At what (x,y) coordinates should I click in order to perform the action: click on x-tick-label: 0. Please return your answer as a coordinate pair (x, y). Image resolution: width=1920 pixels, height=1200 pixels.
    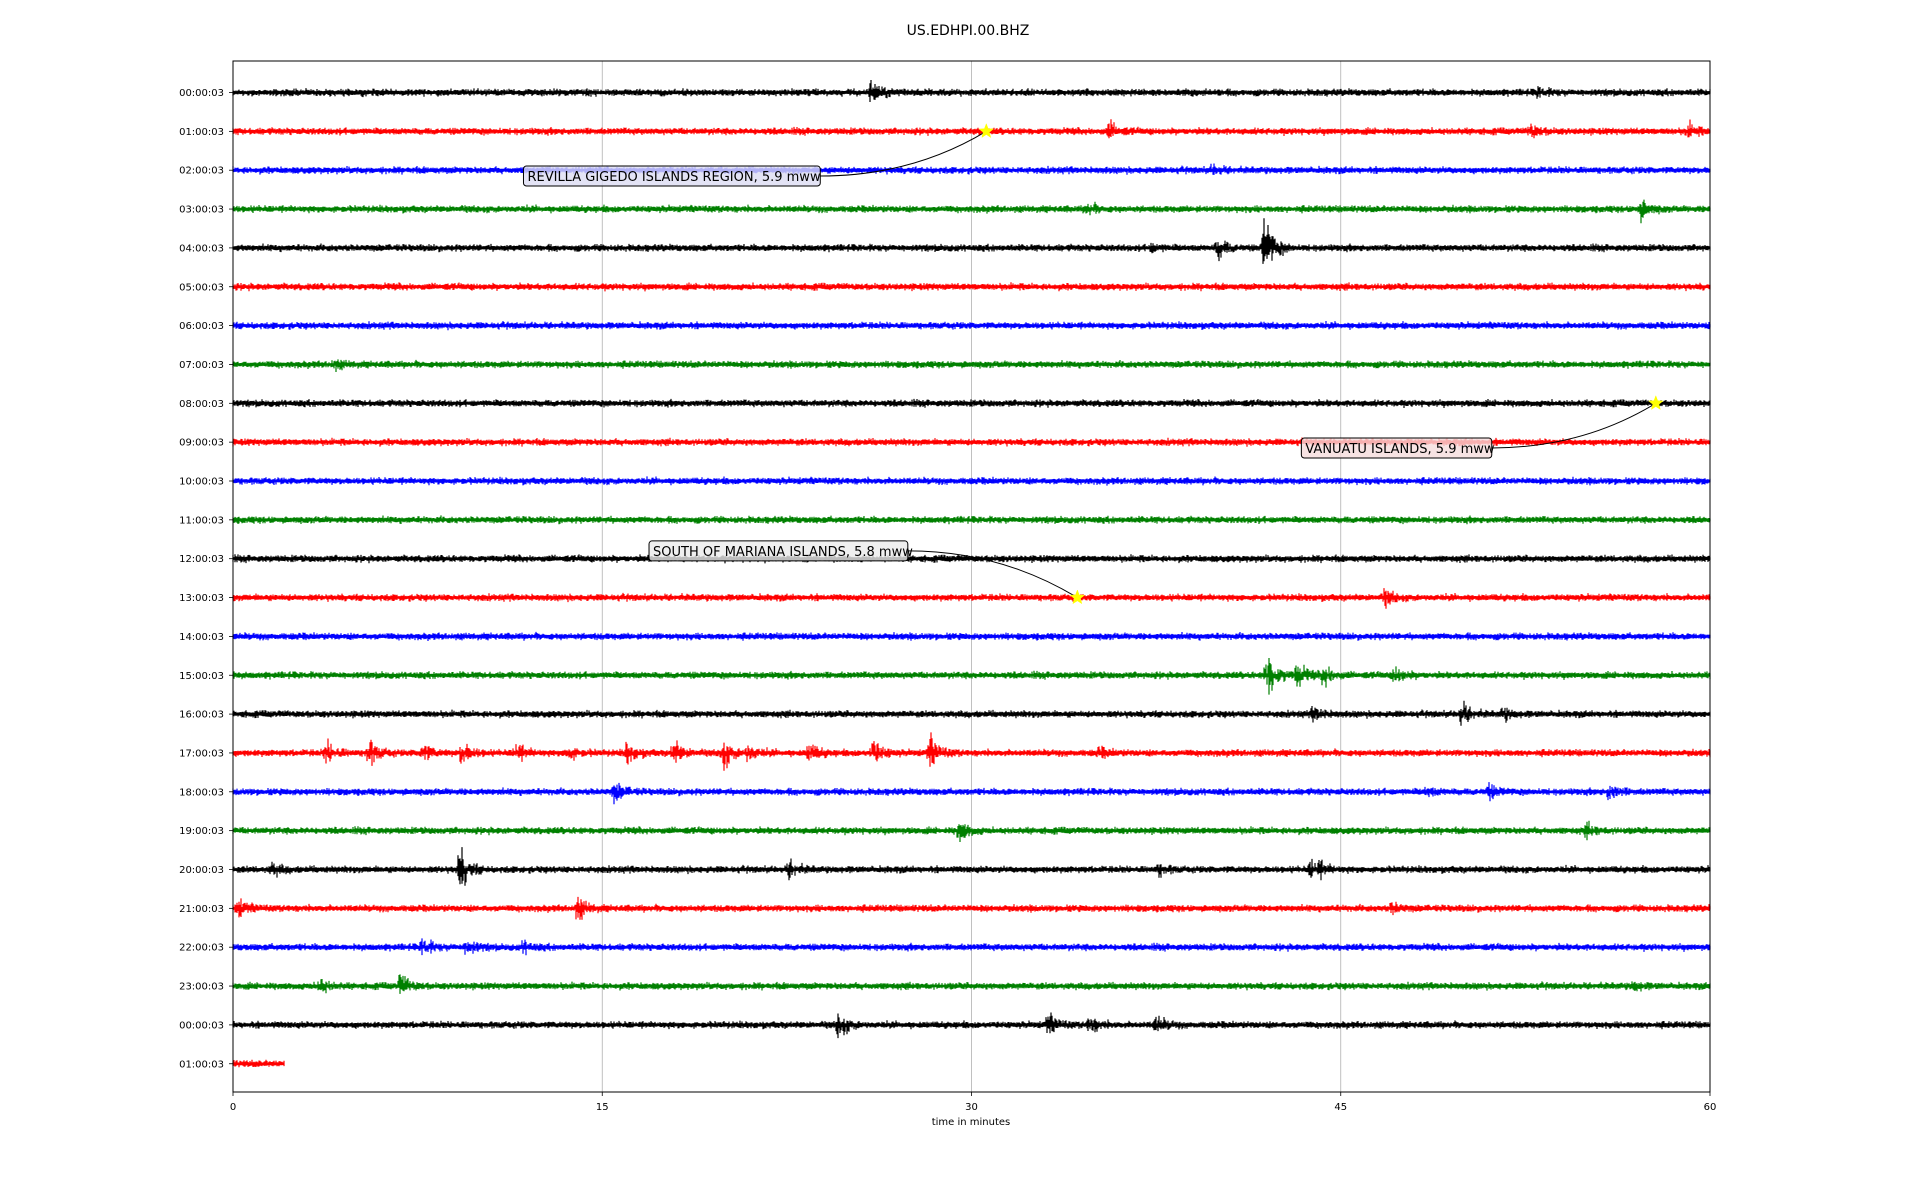
    Looking at the image, I should click on (233, 1107).